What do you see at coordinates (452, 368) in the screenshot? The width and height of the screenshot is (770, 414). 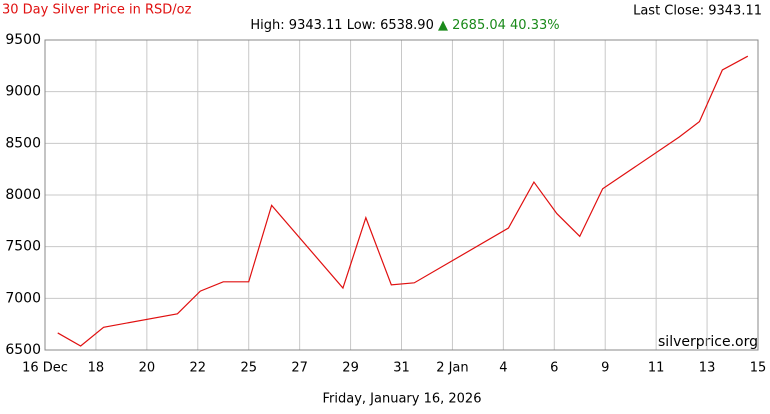 I see `x-tick-label: 2 Jan` at bounding box center [452, 368].